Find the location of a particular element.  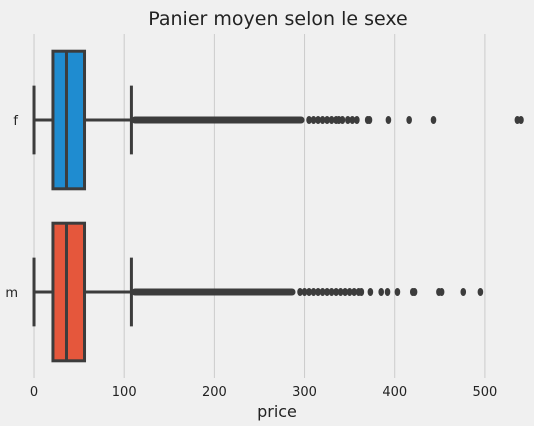

outlier-cluster-f is located at coordinates (218, 120).